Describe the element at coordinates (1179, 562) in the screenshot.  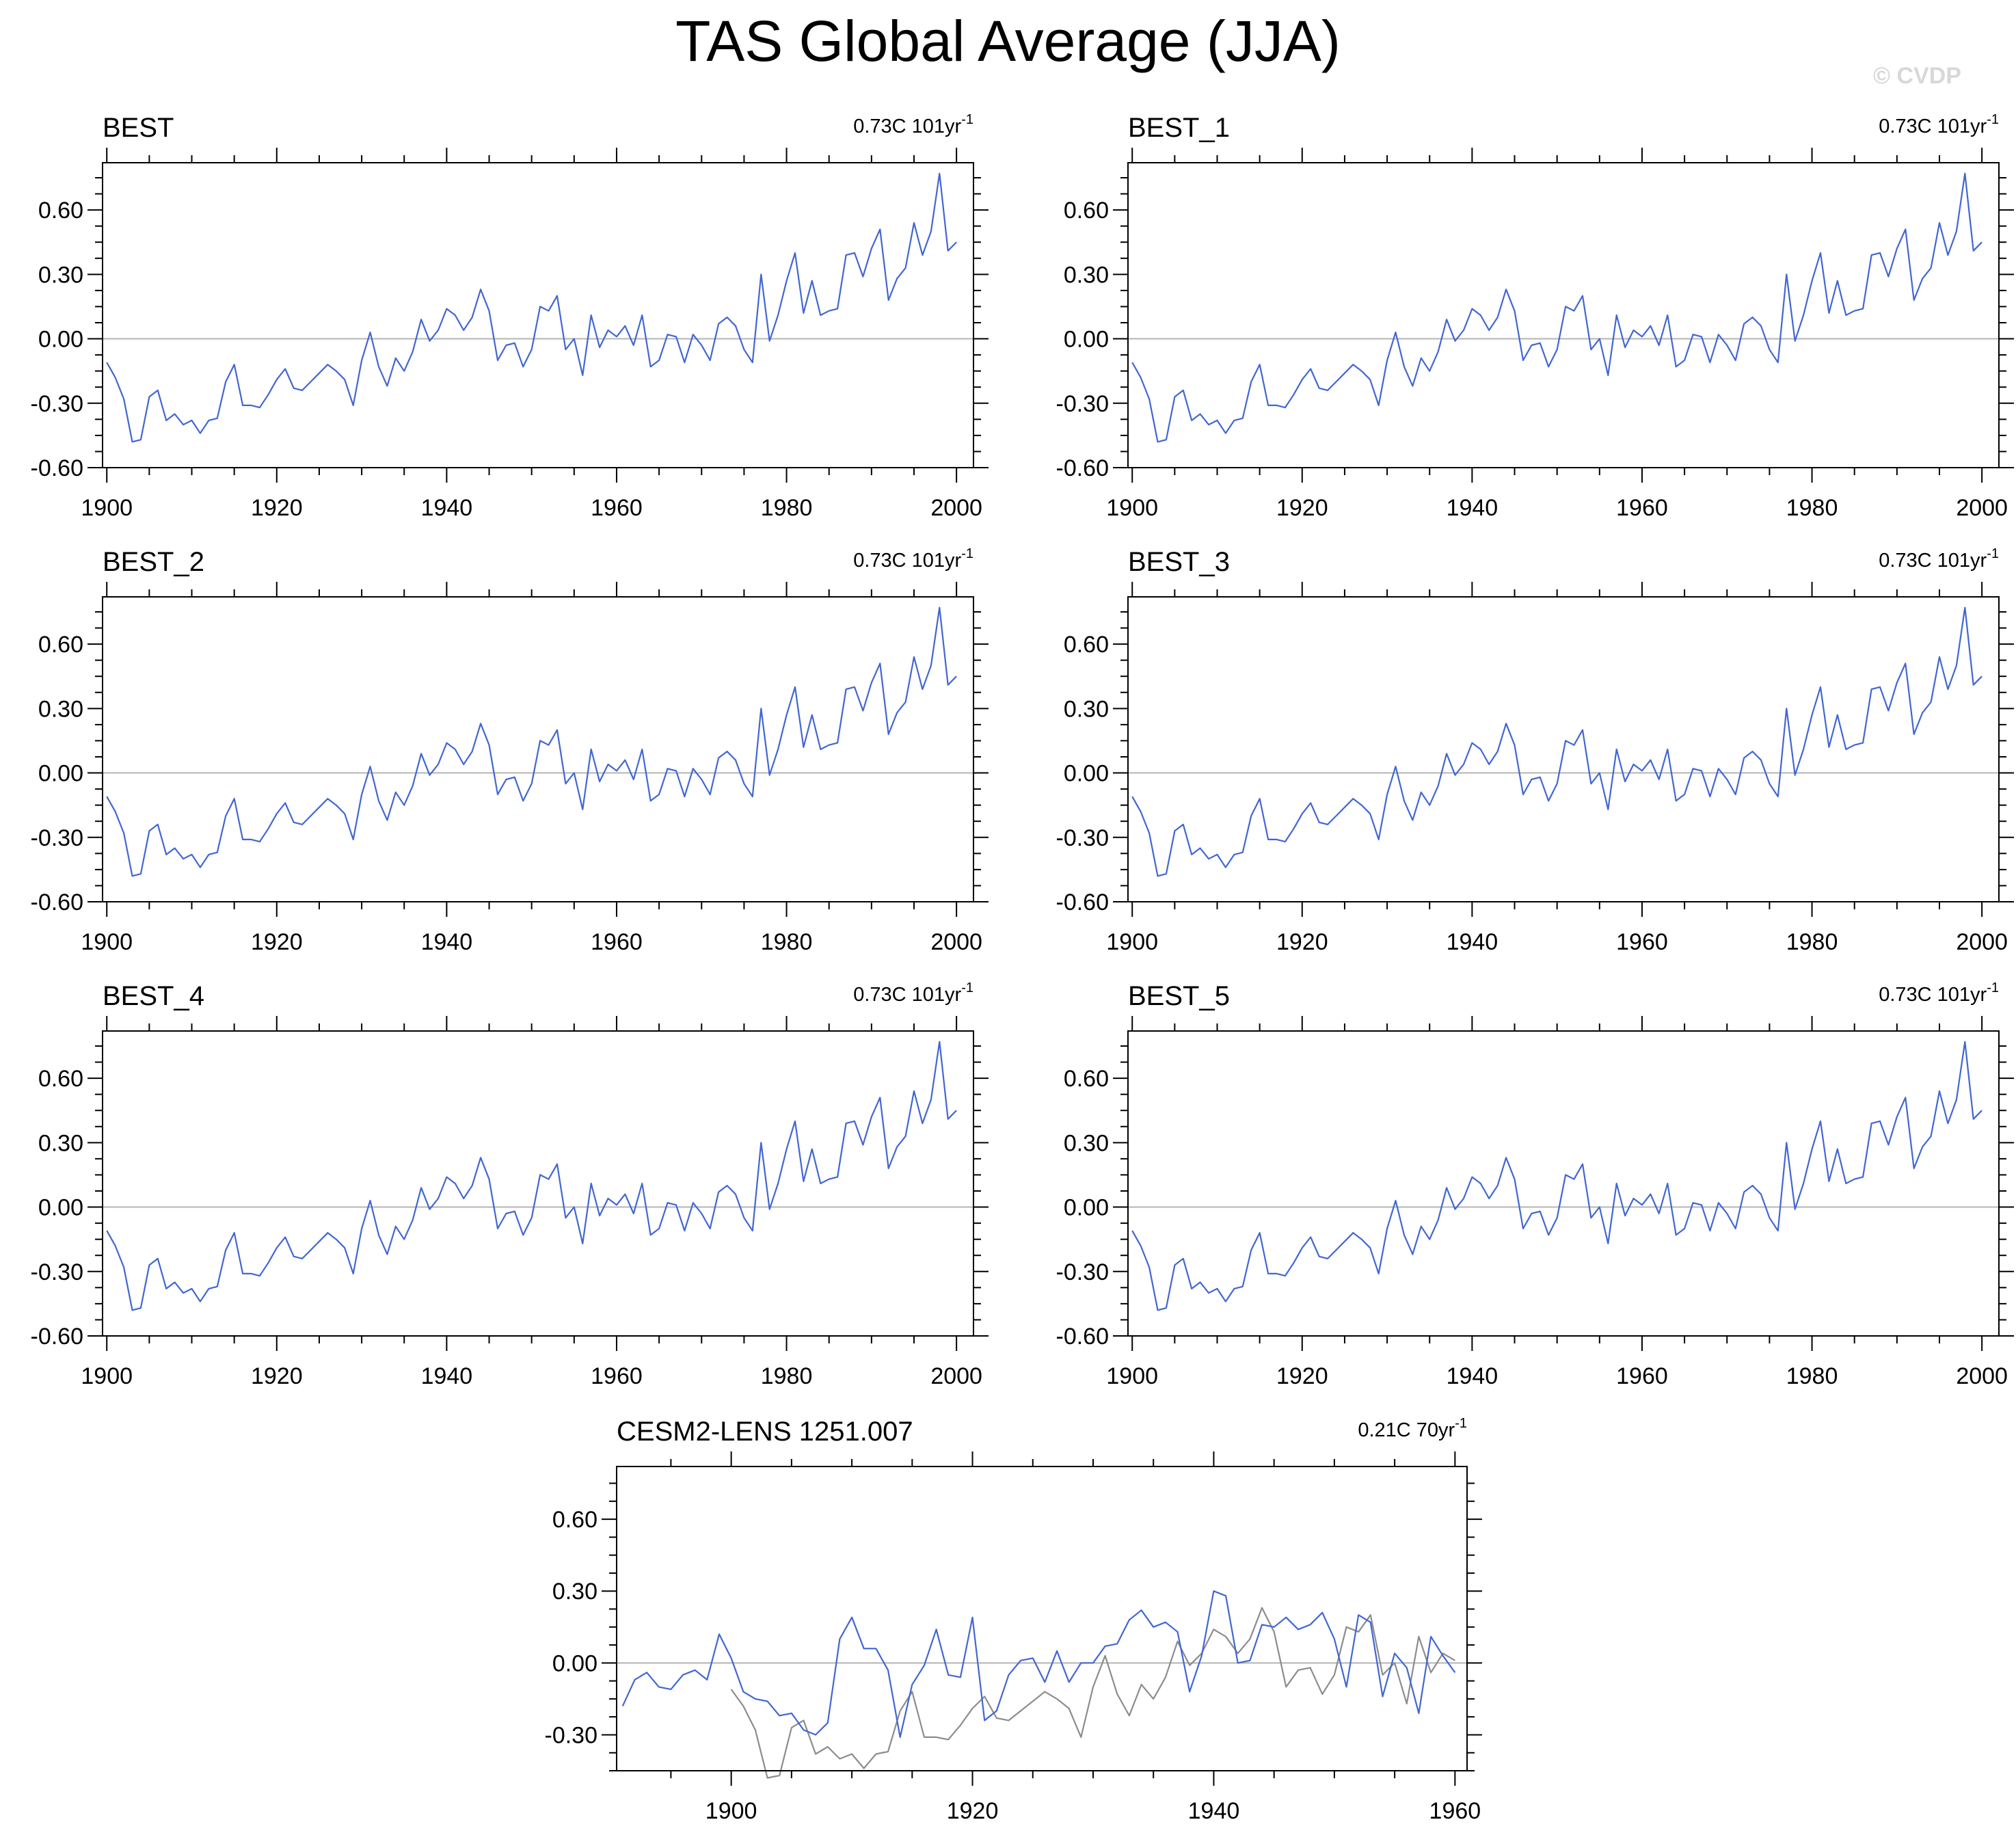
I see `panel-title: BEST_3` at that location.